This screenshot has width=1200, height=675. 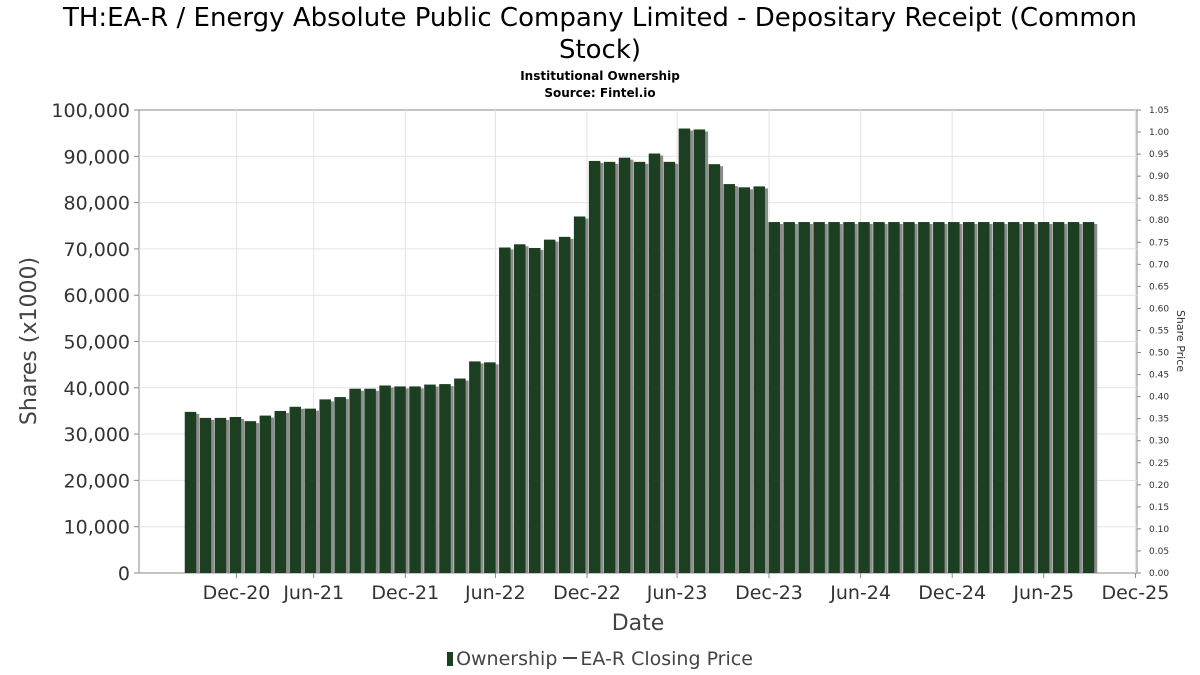 I want to click on legend: Ownership EA-R Closing Price, so click(x=600, y=659).